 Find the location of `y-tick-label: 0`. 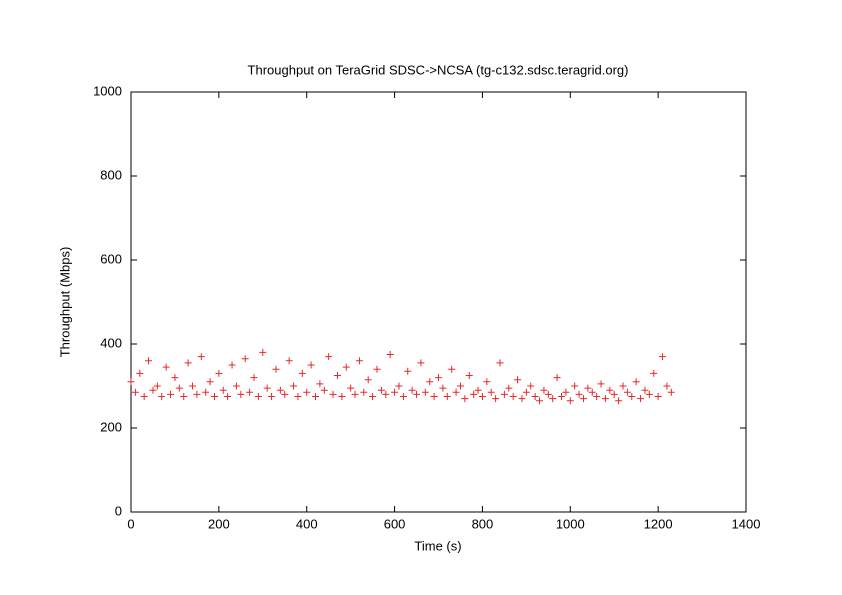

y-tick-label: 0 is located at coordinates (118, 510).